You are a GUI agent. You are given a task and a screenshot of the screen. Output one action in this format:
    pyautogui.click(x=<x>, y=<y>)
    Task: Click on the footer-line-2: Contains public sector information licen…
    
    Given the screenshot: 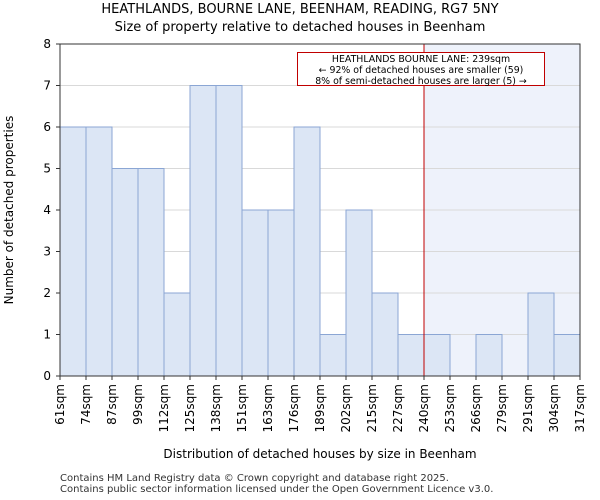 What is the action you would take?
    pyautogui.click(x=277, y=489)
    